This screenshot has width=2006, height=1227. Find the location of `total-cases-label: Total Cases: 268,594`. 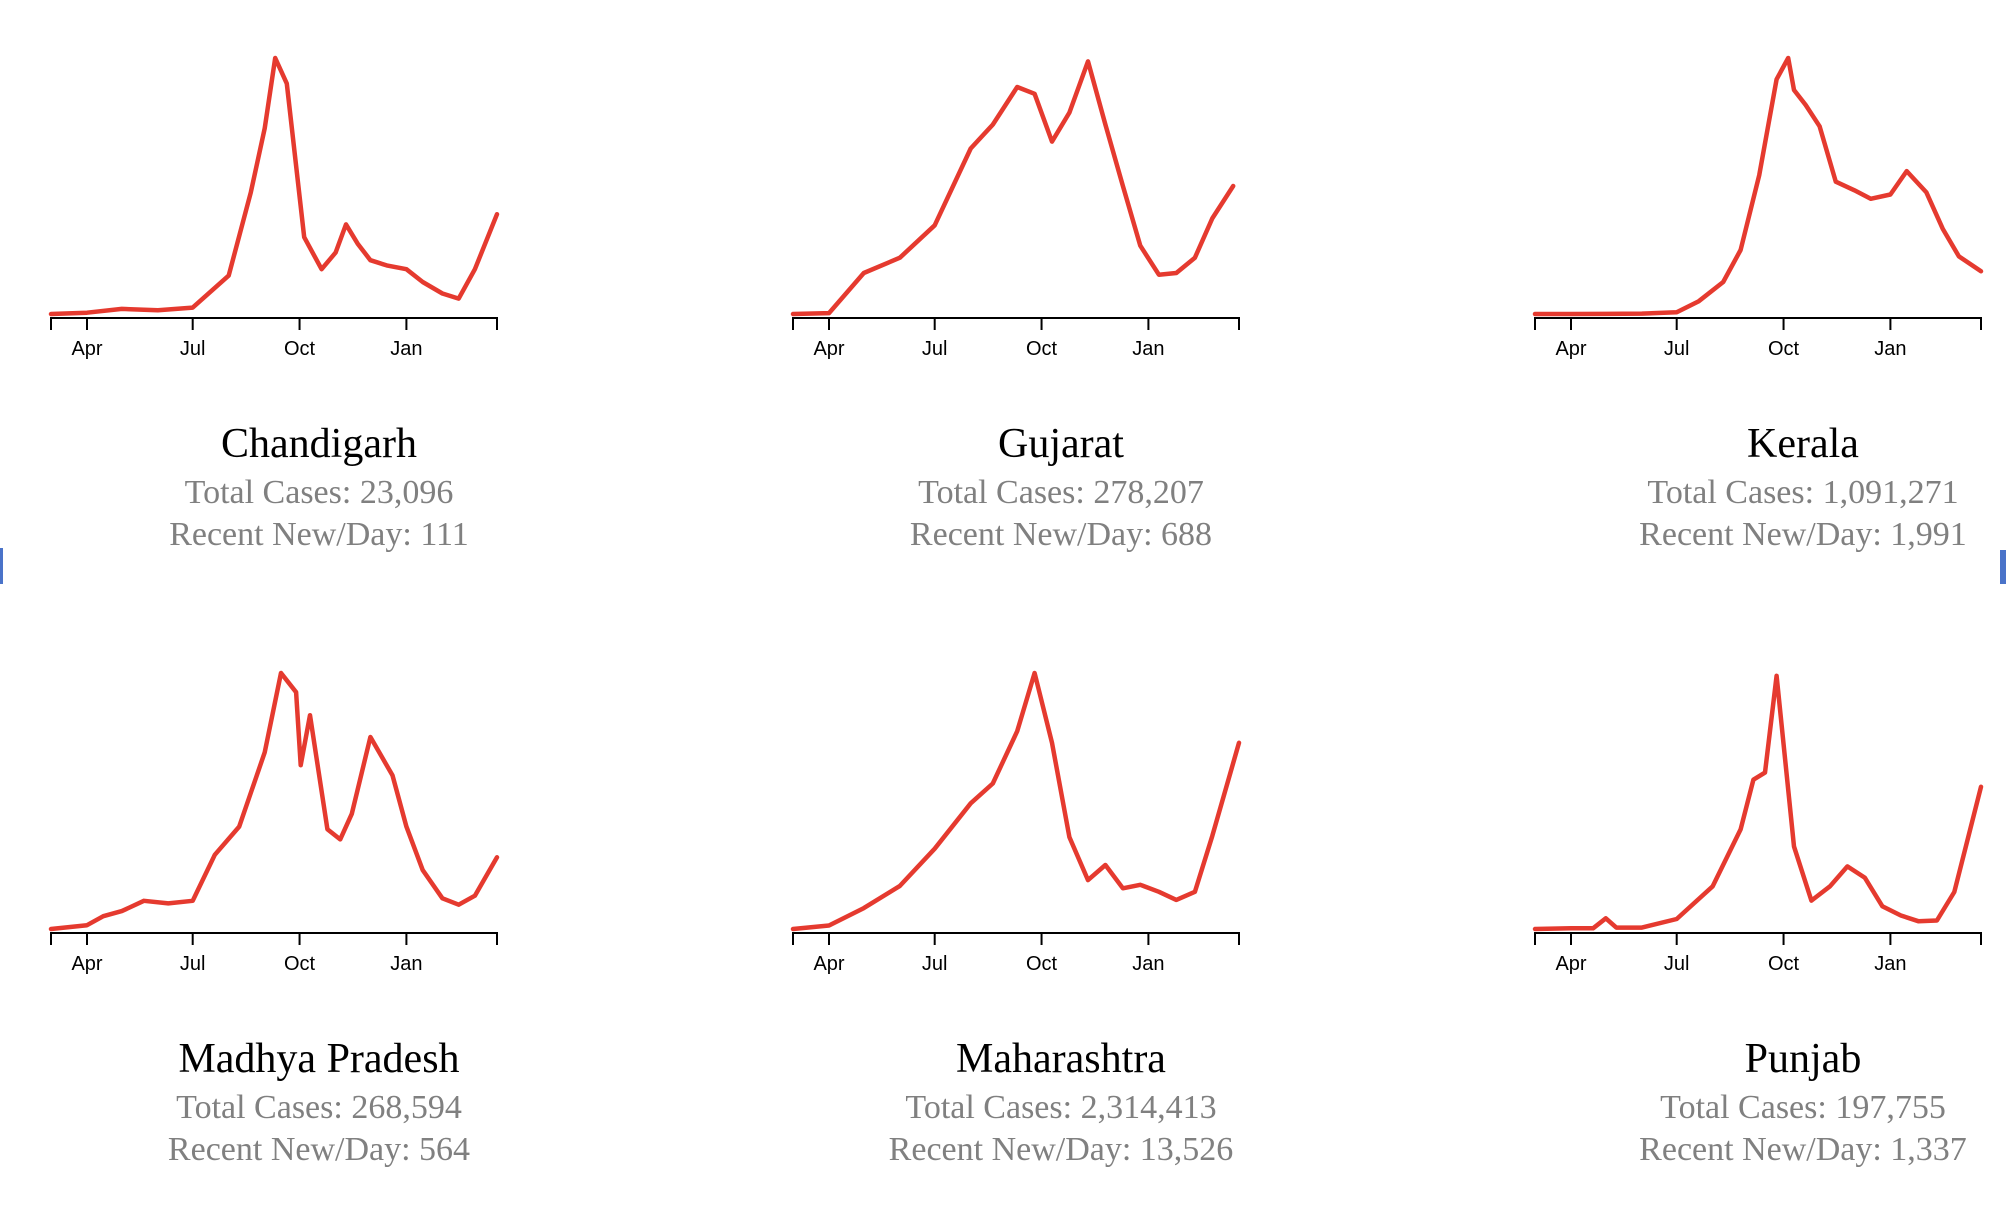

total-cases-label: Total Cases: 268,594 is located at coordinates (319, 1107).